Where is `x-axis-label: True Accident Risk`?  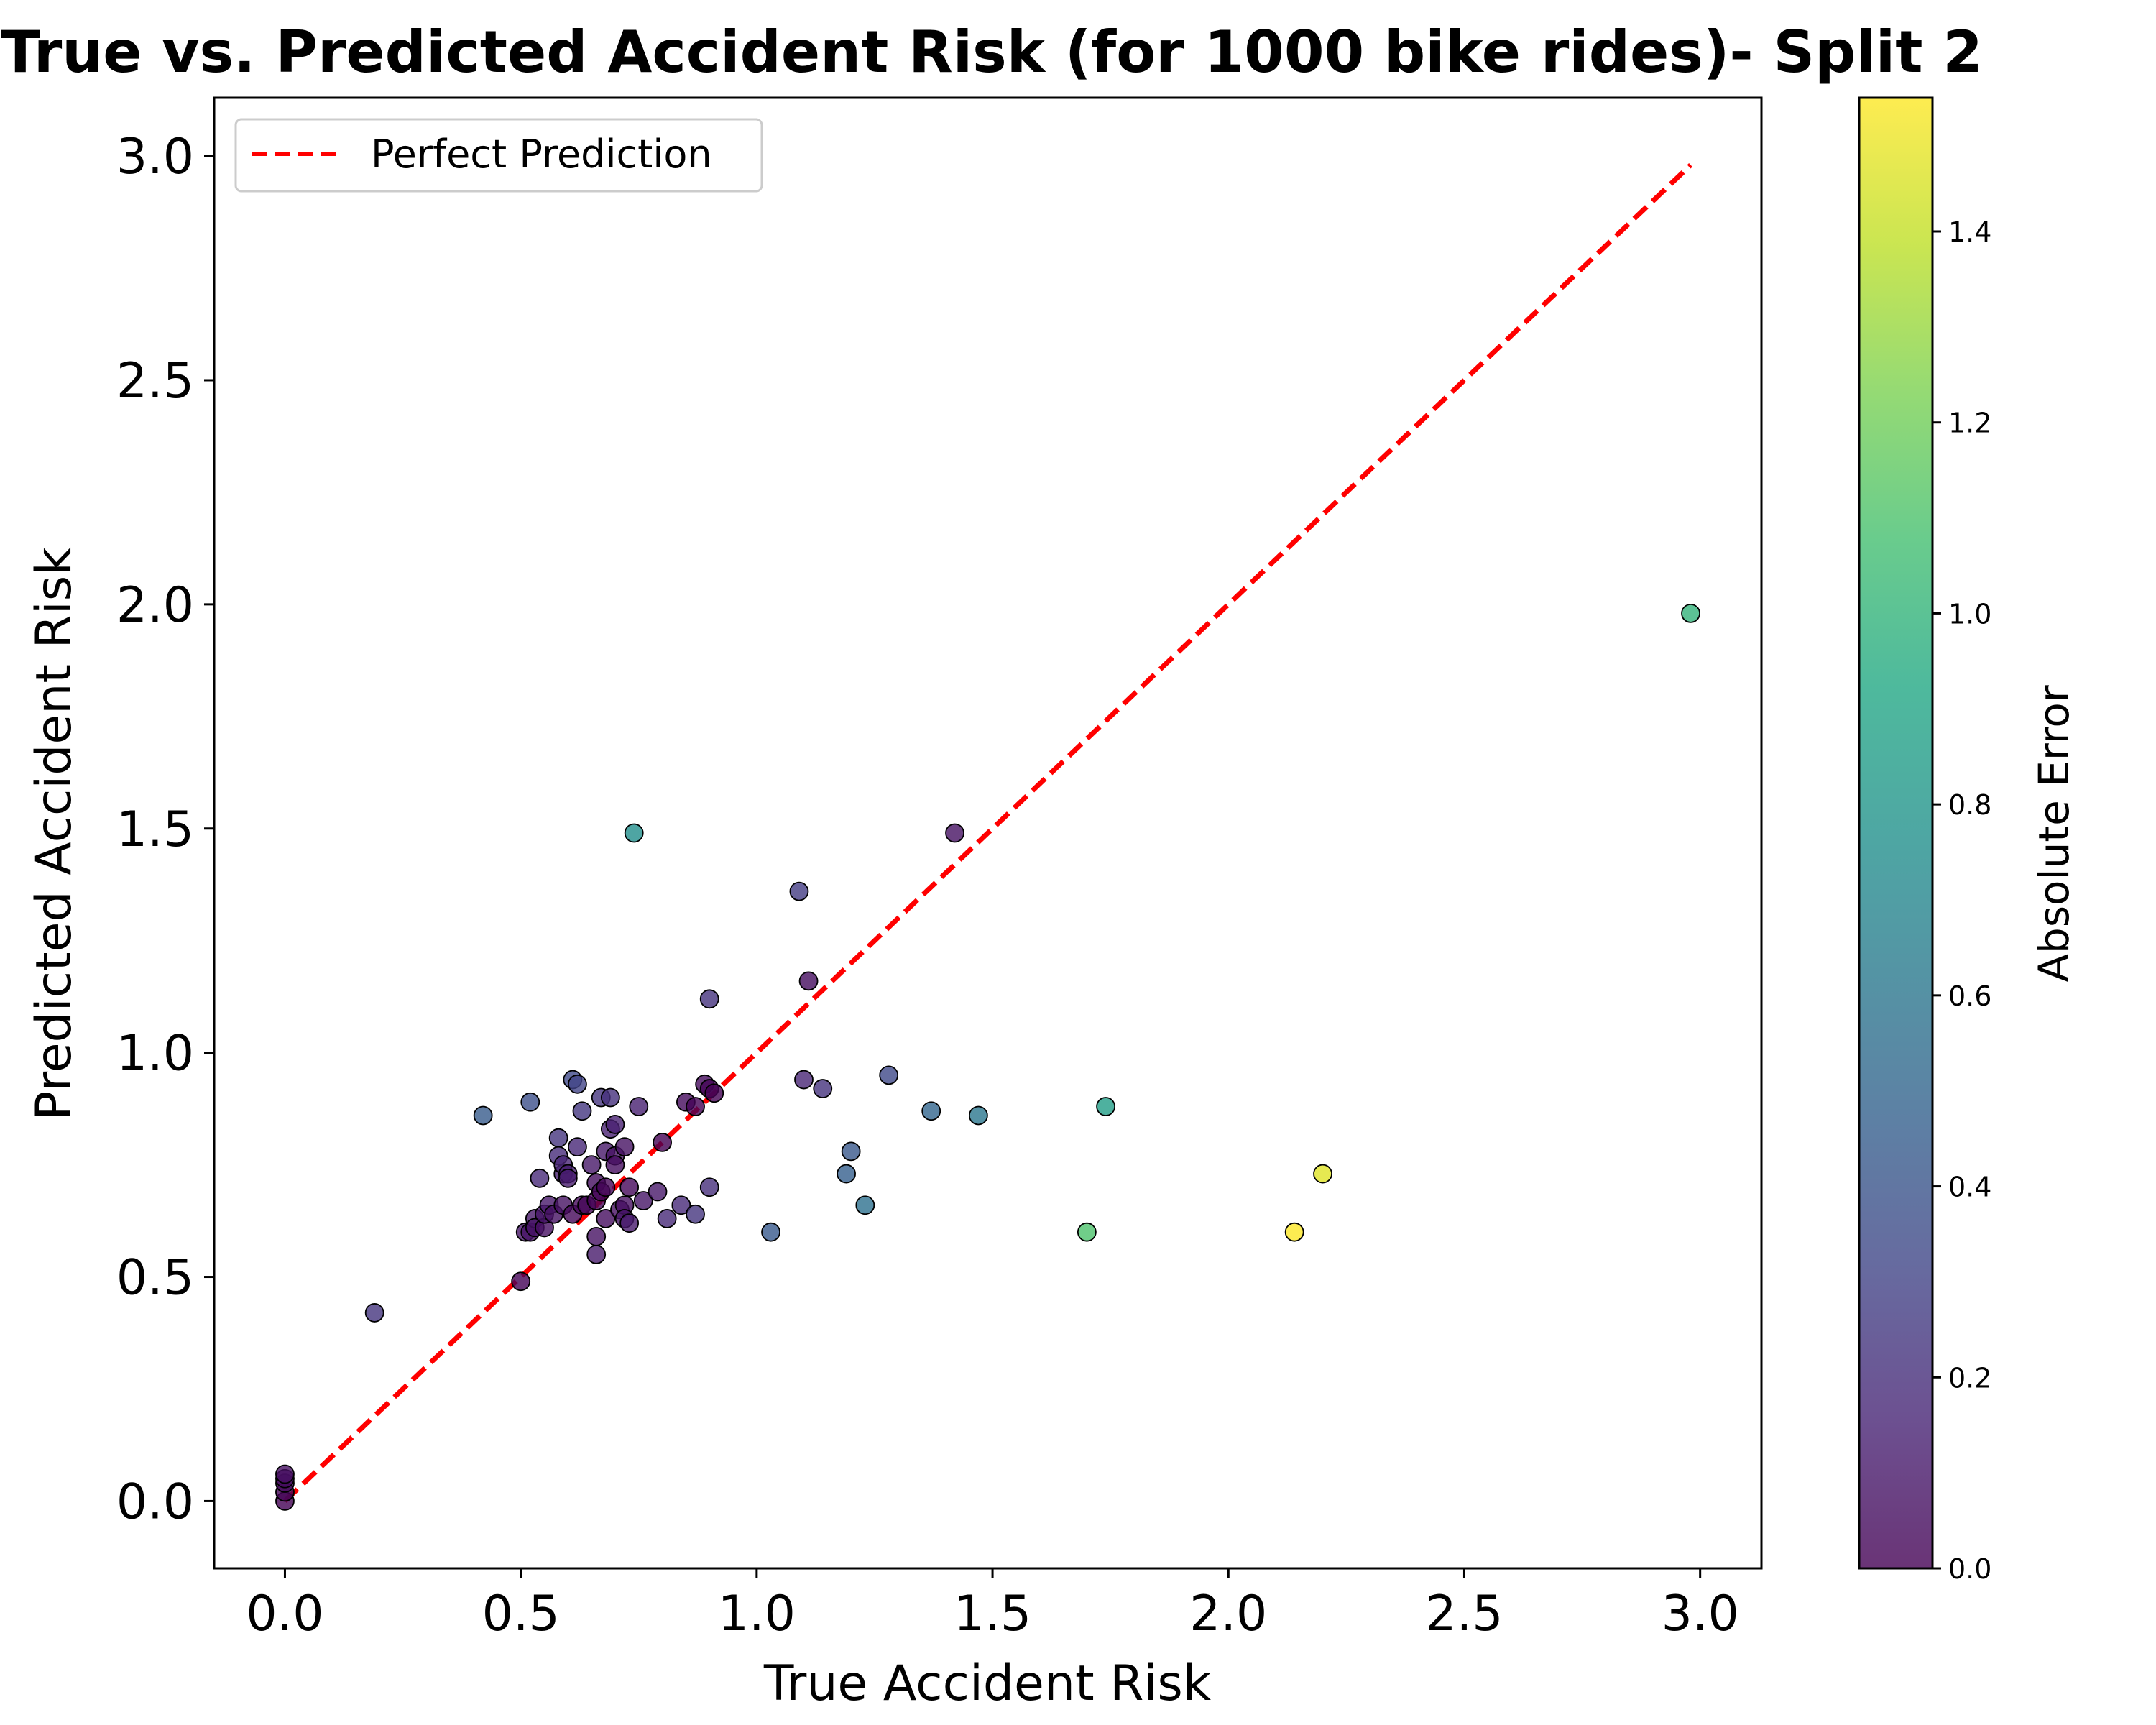
x-axis-label: True Accident Risk is located at coordinates (987, 1683).